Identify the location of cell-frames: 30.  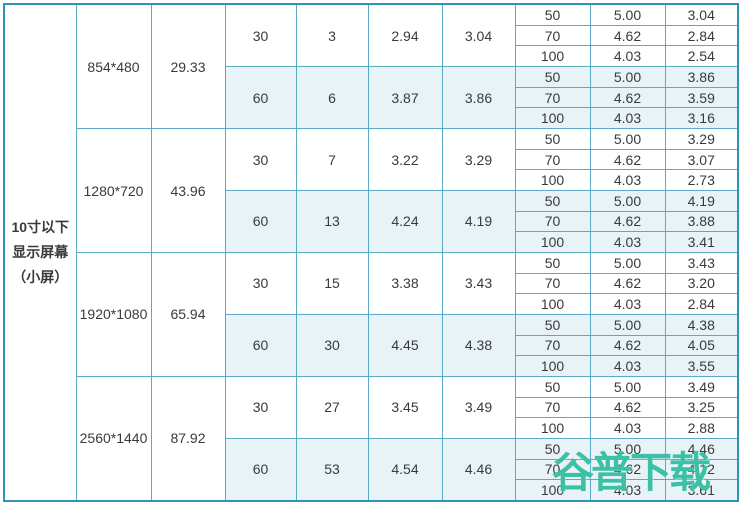
(332, 345).